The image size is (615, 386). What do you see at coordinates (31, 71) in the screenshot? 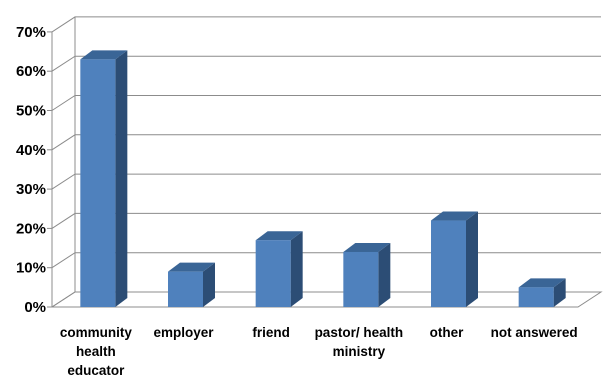
I see `y-tick-label: 60%` at bounding box center [31, 71].